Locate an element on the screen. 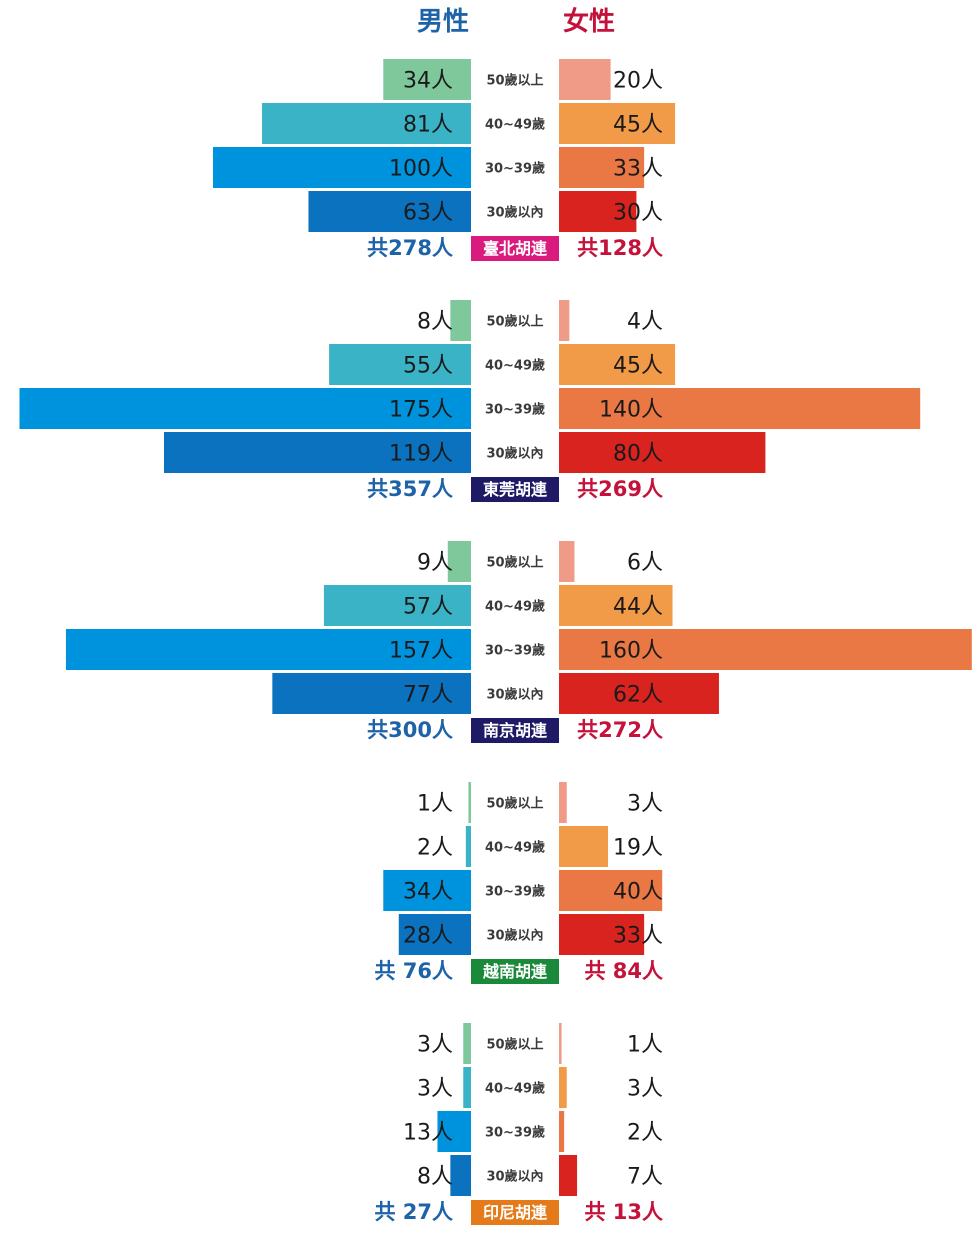  female-value-label: 2人 is located at coordinates (645, 1133).